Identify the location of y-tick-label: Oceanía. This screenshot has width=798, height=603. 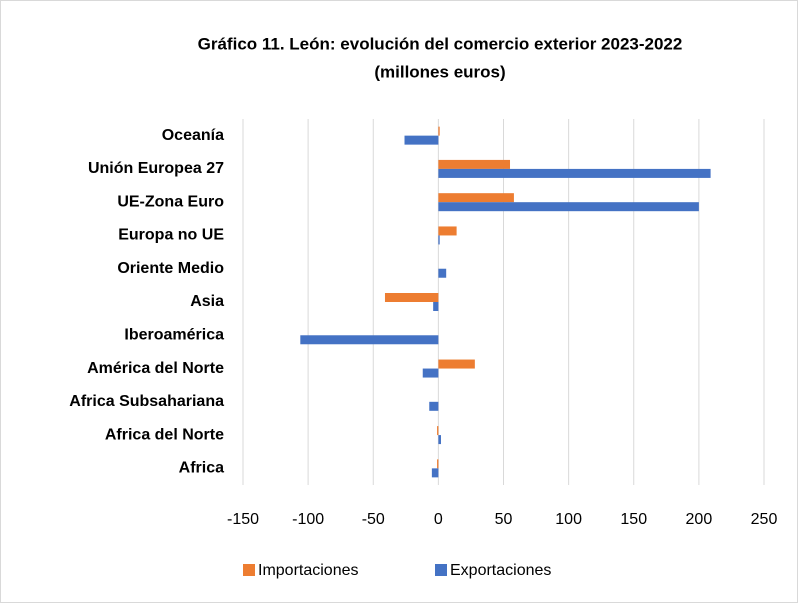
(193, 135).